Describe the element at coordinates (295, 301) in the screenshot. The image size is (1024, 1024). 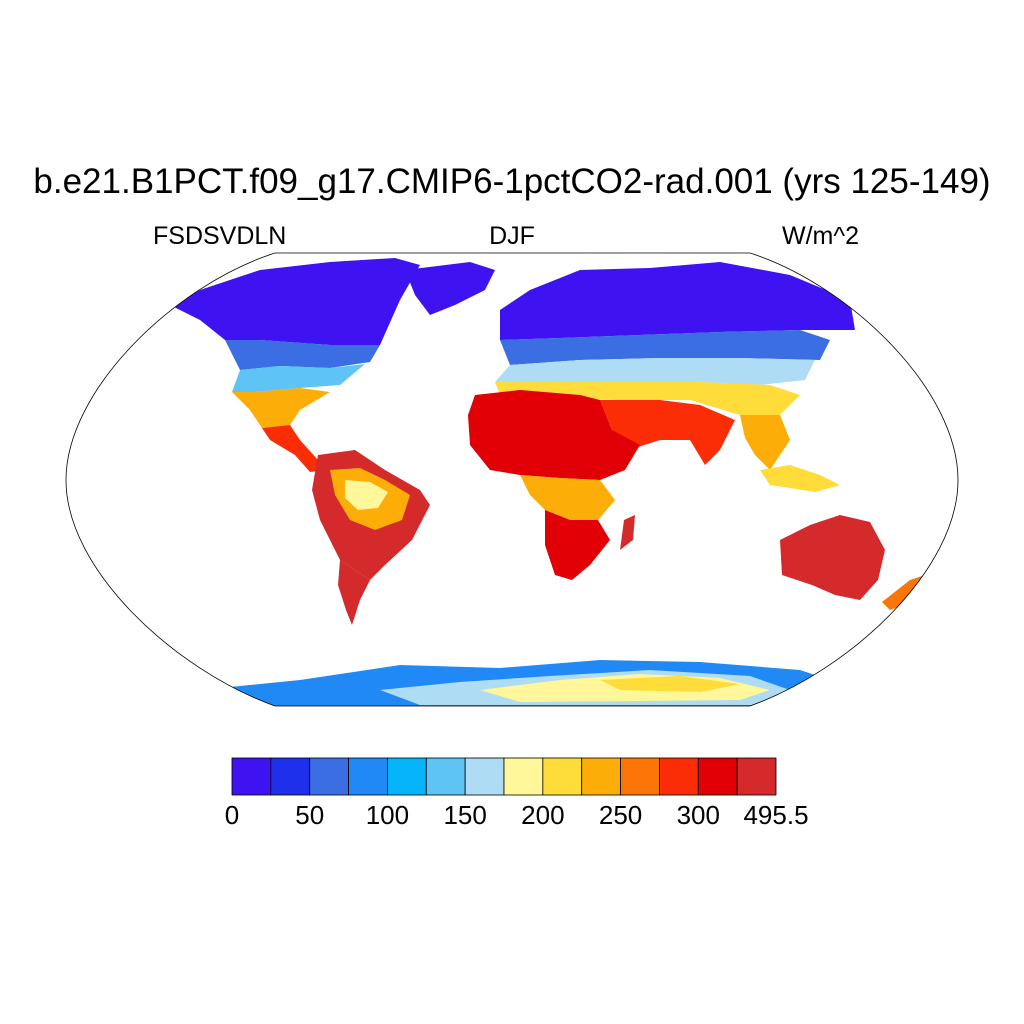
I see `north-america-arctic` at that location.